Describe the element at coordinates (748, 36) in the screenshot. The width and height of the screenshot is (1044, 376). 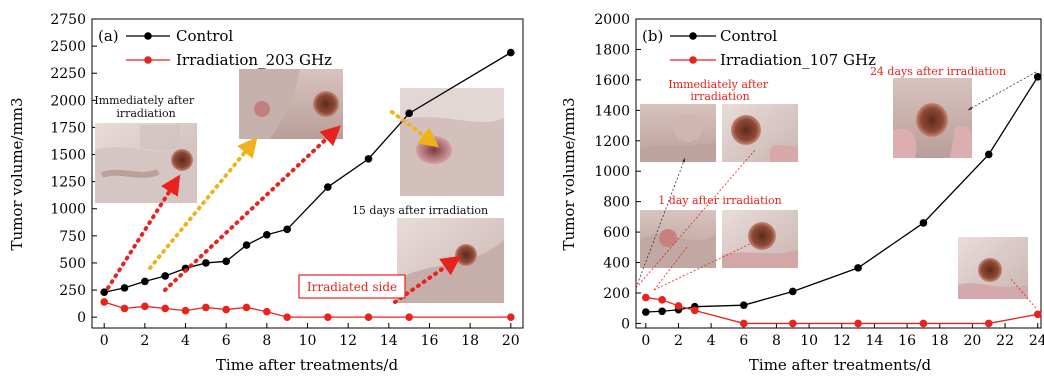
I see `legend-label-control-b: Control` at that location.